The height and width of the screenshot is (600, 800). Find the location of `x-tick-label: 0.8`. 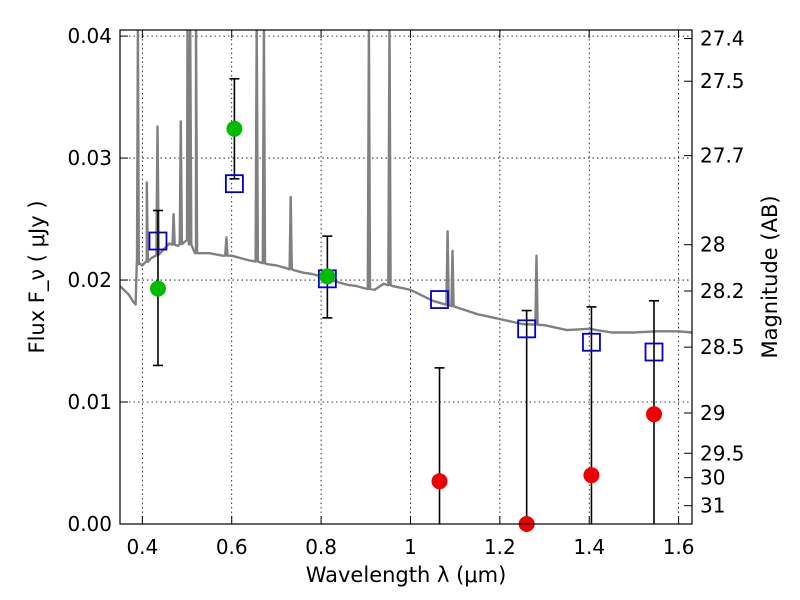

x-tick-label: 0.8 is located at coordinates (321, 547).